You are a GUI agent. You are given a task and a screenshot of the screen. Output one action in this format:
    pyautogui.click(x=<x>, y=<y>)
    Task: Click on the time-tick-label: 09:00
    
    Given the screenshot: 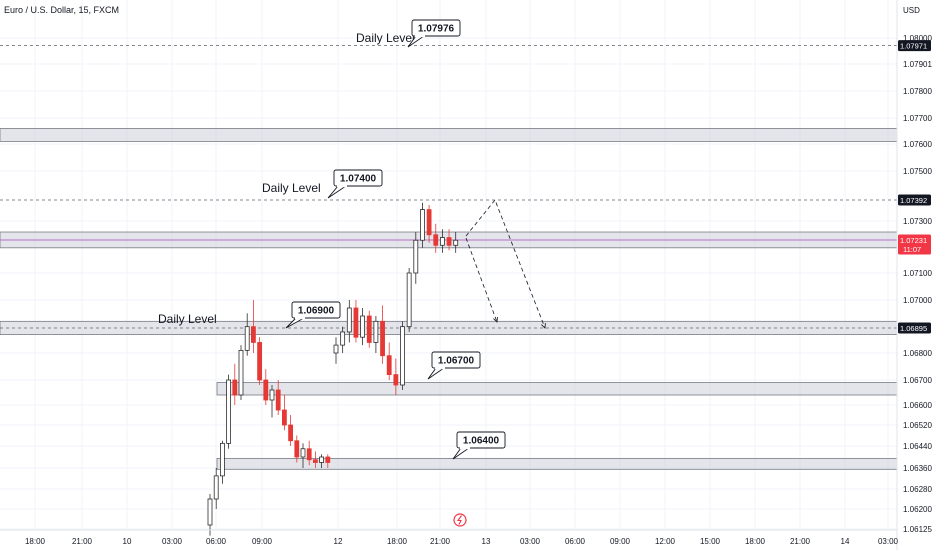 What is the action you would take?
    pyautogui.click(x=262, y=541)
    